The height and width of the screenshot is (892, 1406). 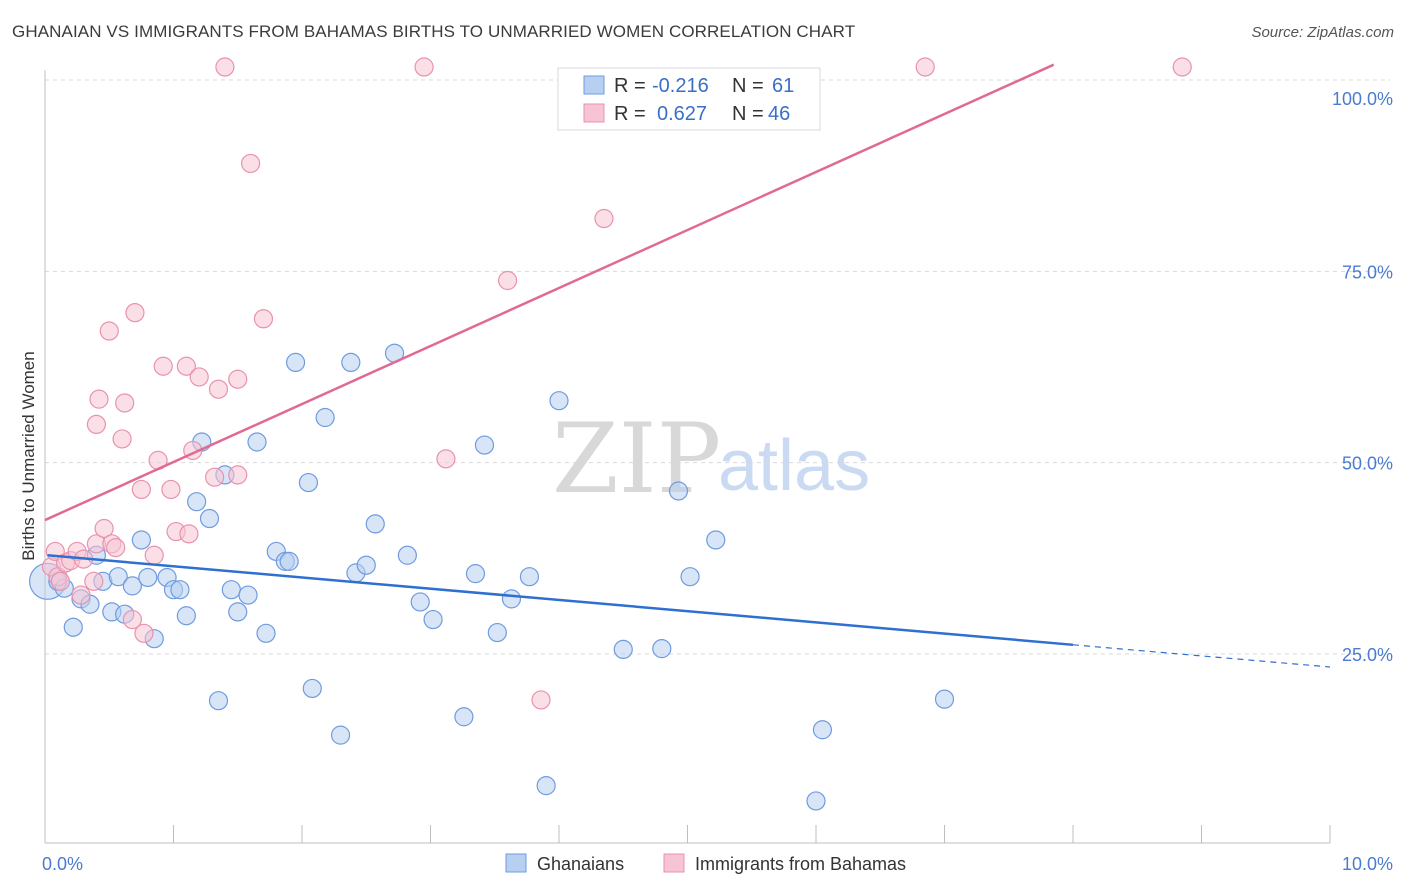 What do you see at coordinates (748, 114) in the screenshot?
I see `legend-n-label-2: N =` at bounding box center [748, 114].